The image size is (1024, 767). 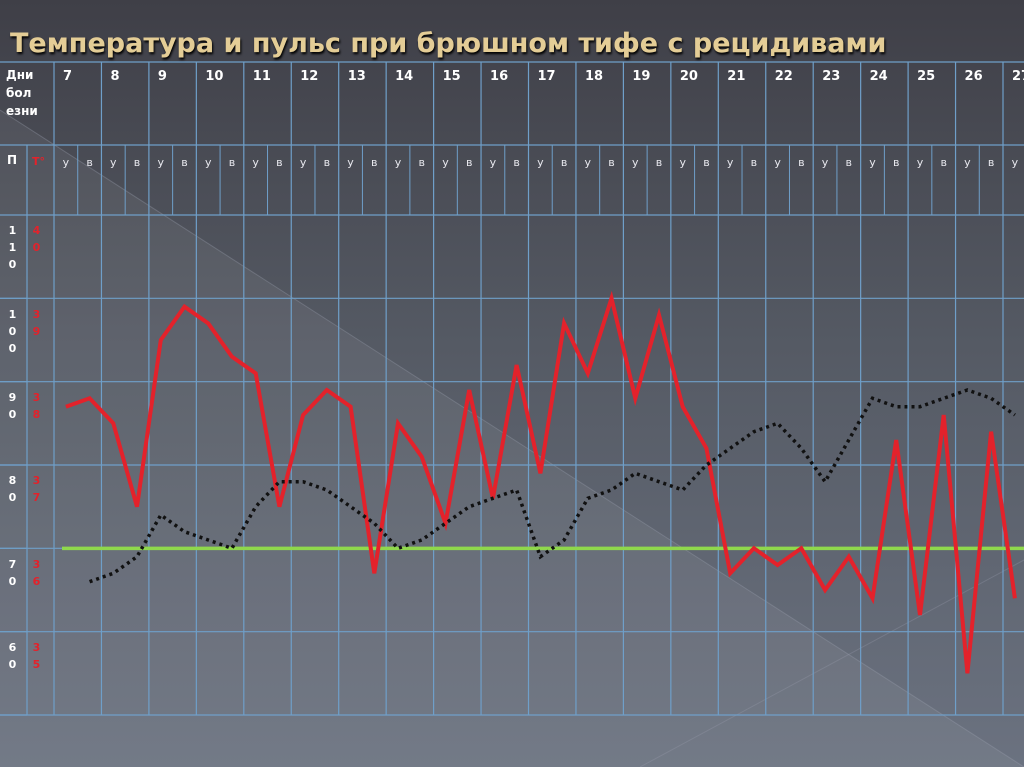 I want to click on y2-tick-label: 70, so click(x=12, y=572).